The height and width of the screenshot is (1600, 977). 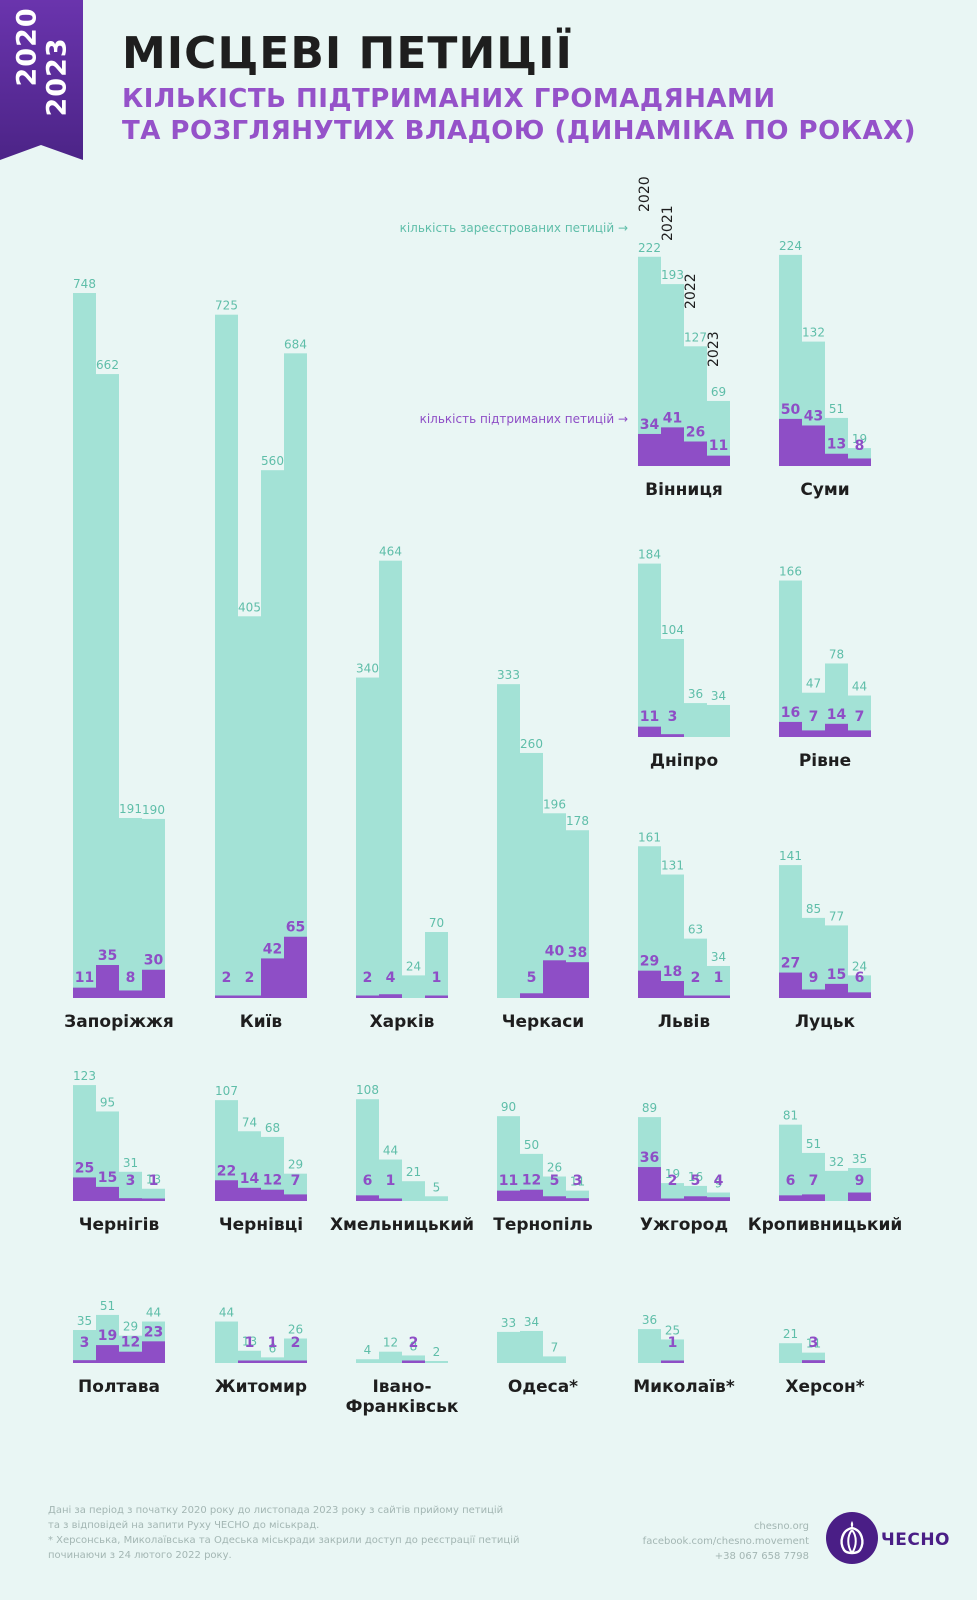 What do you see at coordinates (813, 714) in the screenshot?
I see `registered-bar-рівне-1` at bounding box center [813, 714].